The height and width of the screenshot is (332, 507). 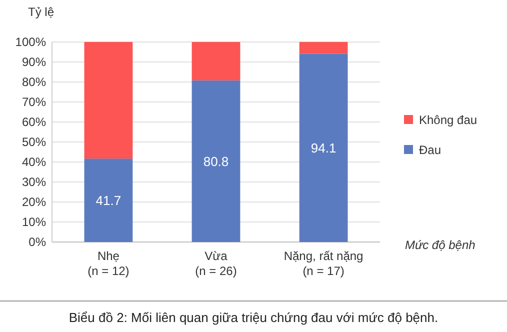 I want to click on x-axis-title: Mức độ bệnh, so click(x=440, y=245).